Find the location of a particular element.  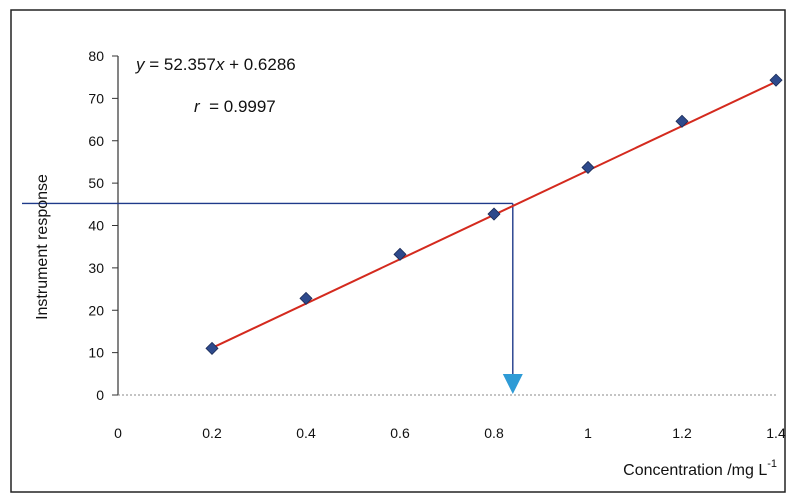

equation-intercept: + 0.6286 is located at coordinates (259, 64).